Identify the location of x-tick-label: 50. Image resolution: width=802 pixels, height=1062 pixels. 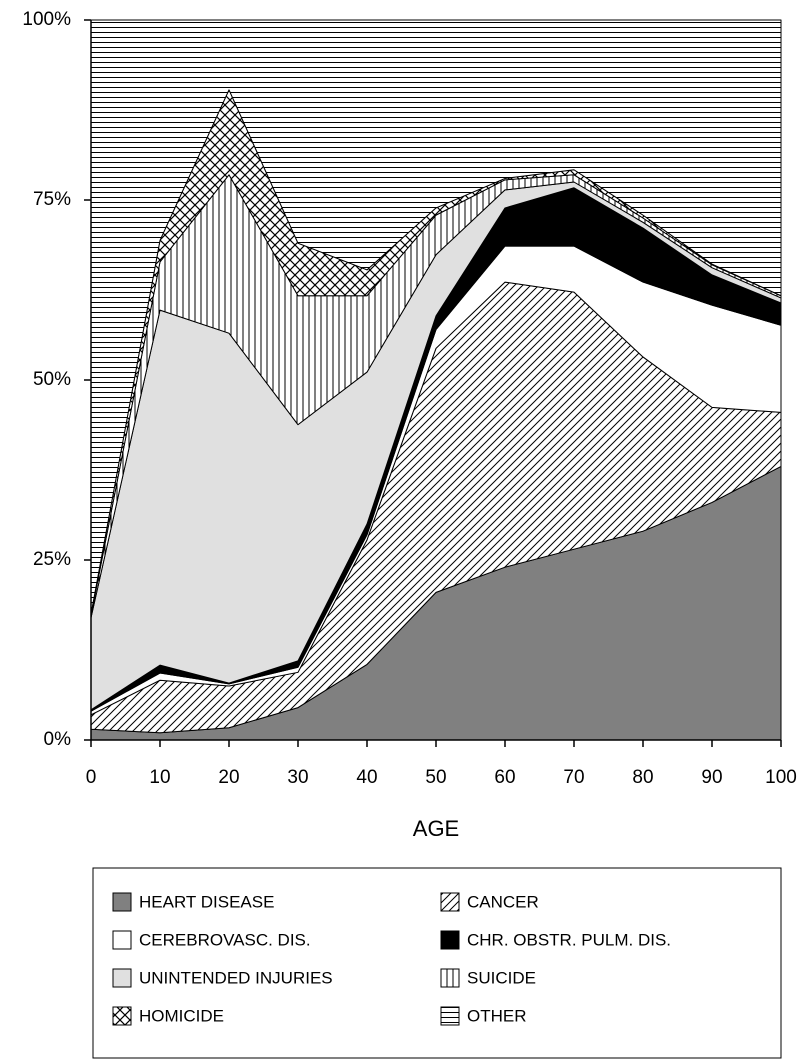
(435, 777).